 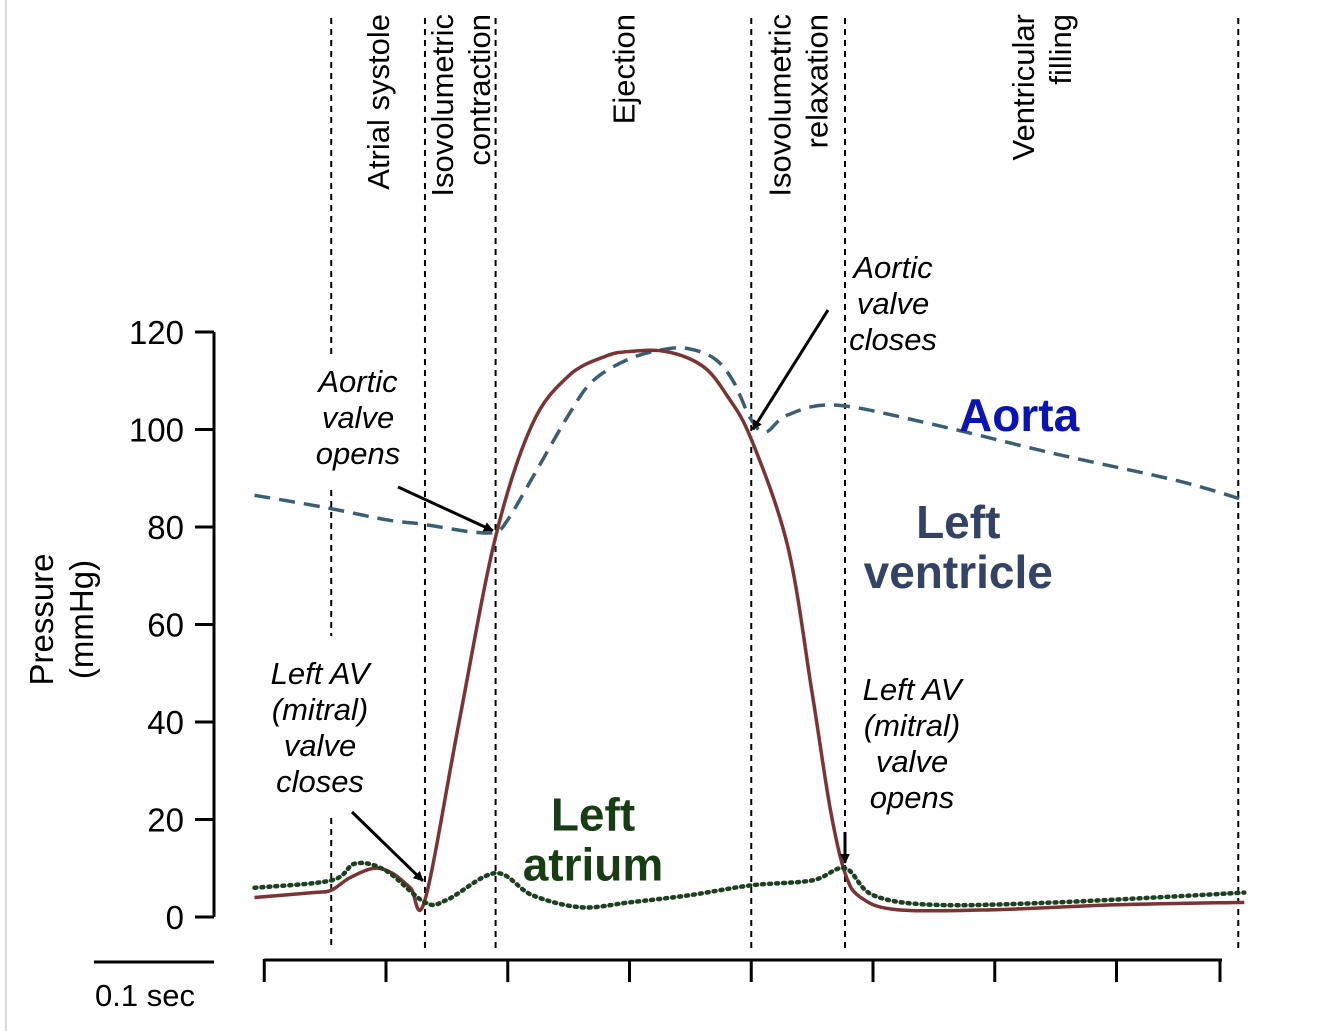 What do you see at coordinates (749, 440) in the screenshot?
I see `series-line-aorta` at bounding box center [749, 440].